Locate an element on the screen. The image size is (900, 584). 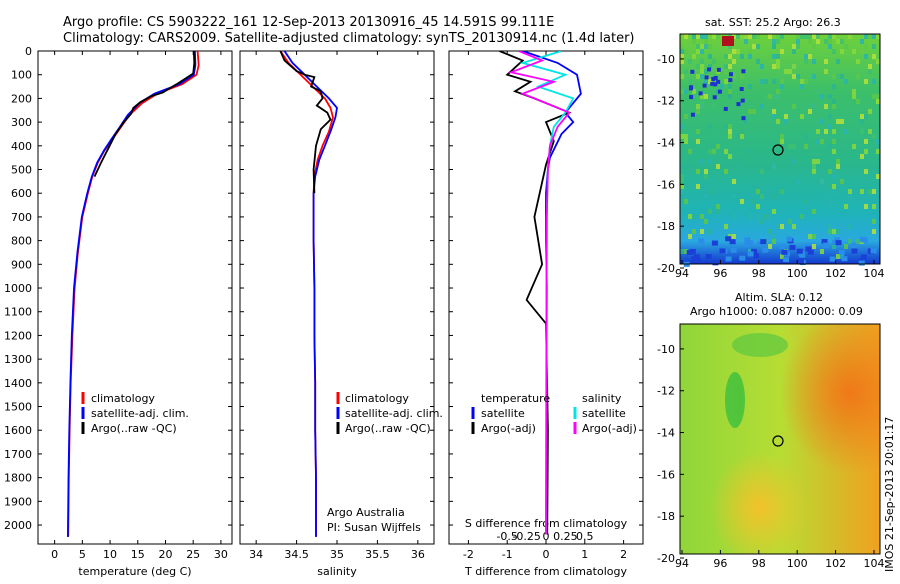
x-tick-label: 34 is located at coordinates (256, 554).